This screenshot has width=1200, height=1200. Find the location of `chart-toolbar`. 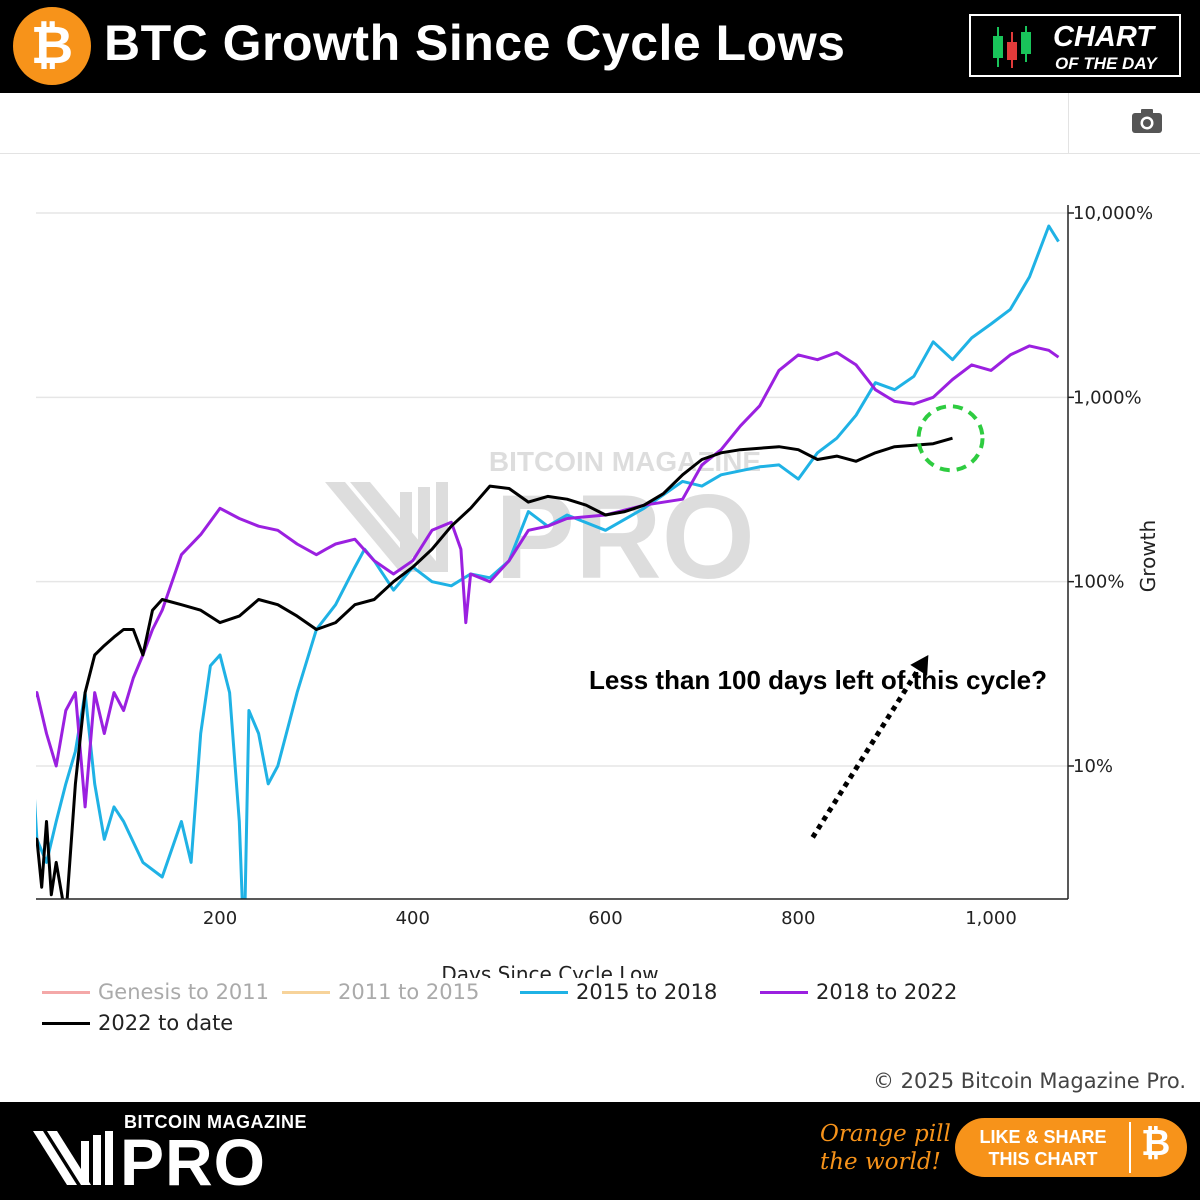

chart-toolbar is located at coordinates (600, 123).